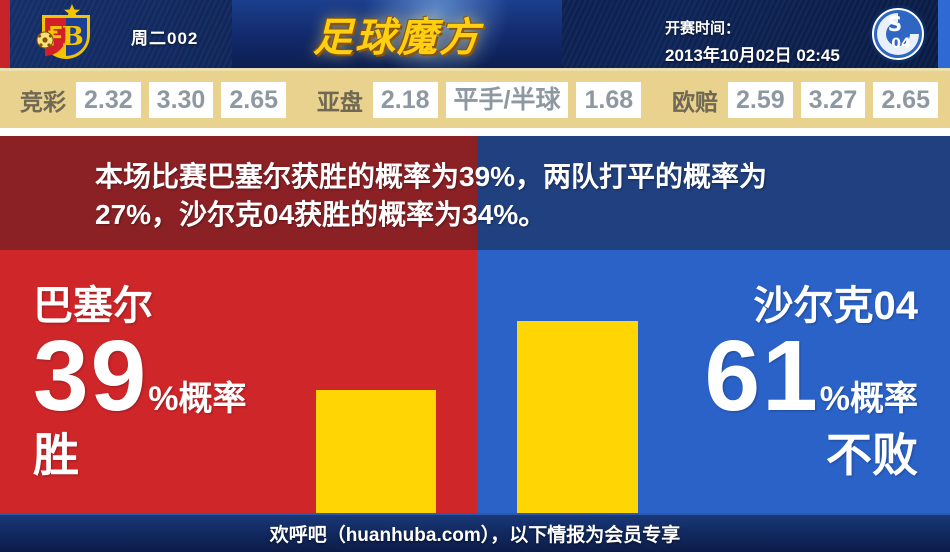  What do you see at coordinates (254, 99) in the screenshot?
I see `jingcai-away-odds: 2.65` at bounding box center [254, 99].